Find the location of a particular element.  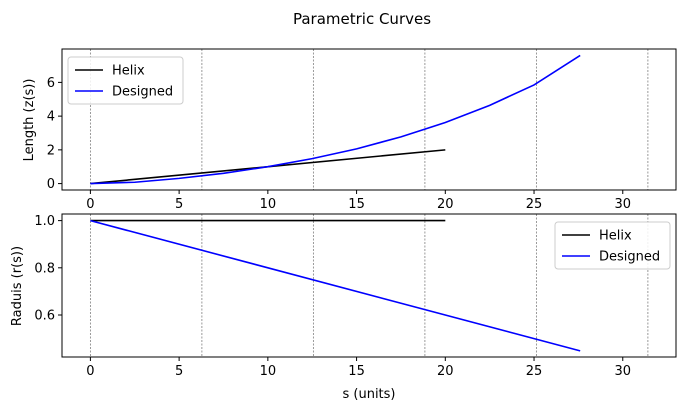

top-plot-legend-box is located at coordinates (125, 80).